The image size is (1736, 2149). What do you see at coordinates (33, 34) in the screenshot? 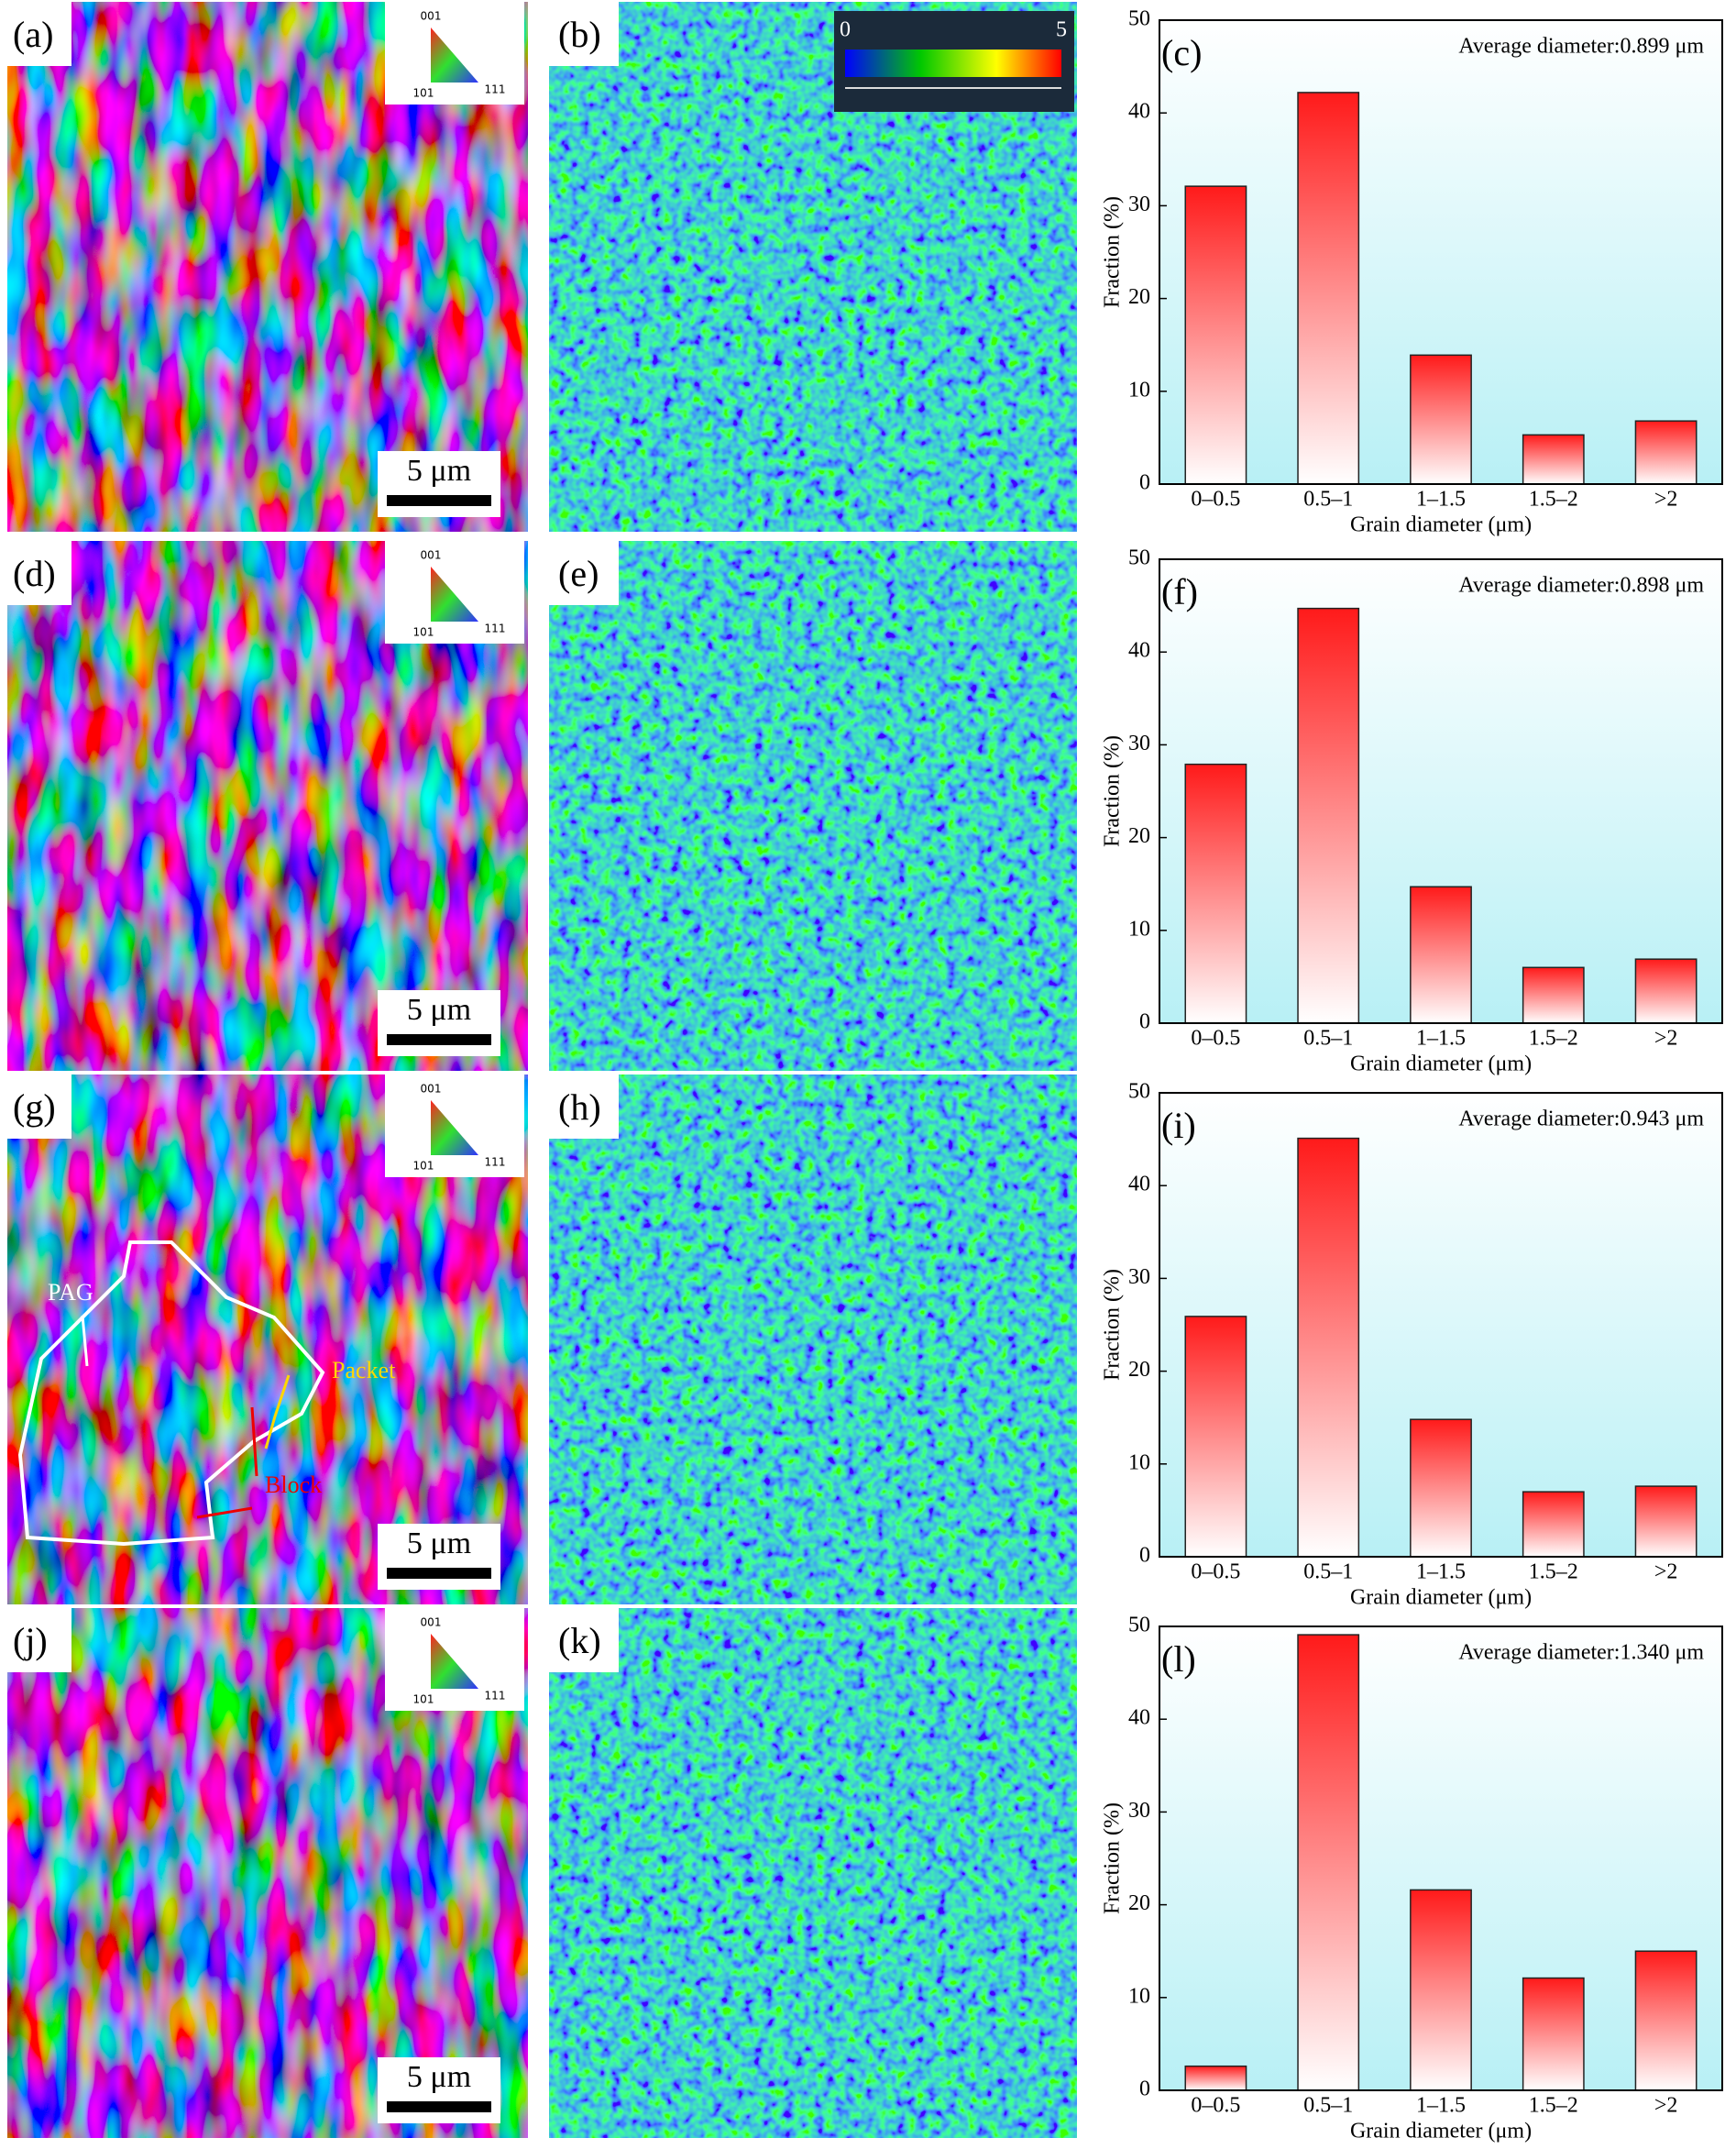
I see `panel-label: (a)` at bounding box center [33, 34].